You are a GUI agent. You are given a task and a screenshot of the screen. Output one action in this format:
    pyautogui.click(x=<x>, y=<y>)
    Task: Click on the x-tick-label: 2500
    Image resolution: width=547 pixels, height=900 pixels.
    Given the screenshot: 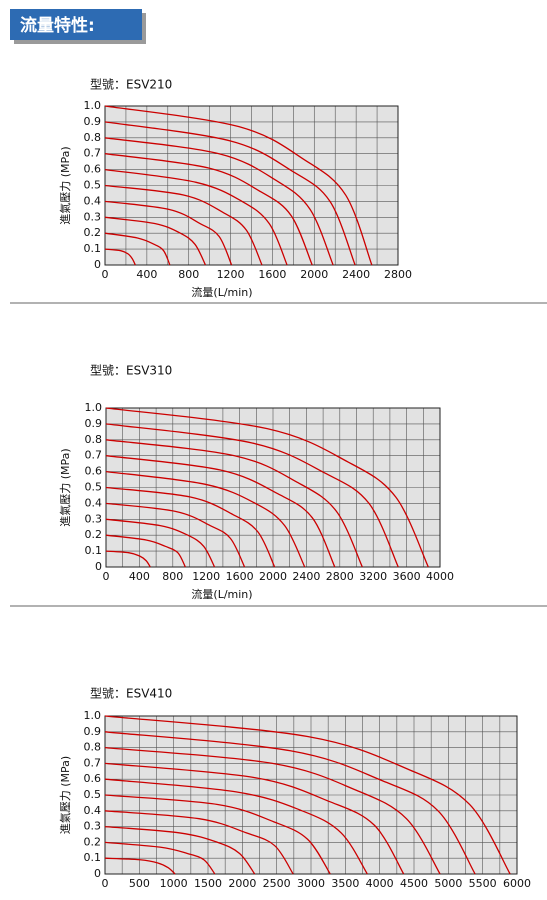 What is the action you would take?
    pyautogui.click(x=277, y=883)
    